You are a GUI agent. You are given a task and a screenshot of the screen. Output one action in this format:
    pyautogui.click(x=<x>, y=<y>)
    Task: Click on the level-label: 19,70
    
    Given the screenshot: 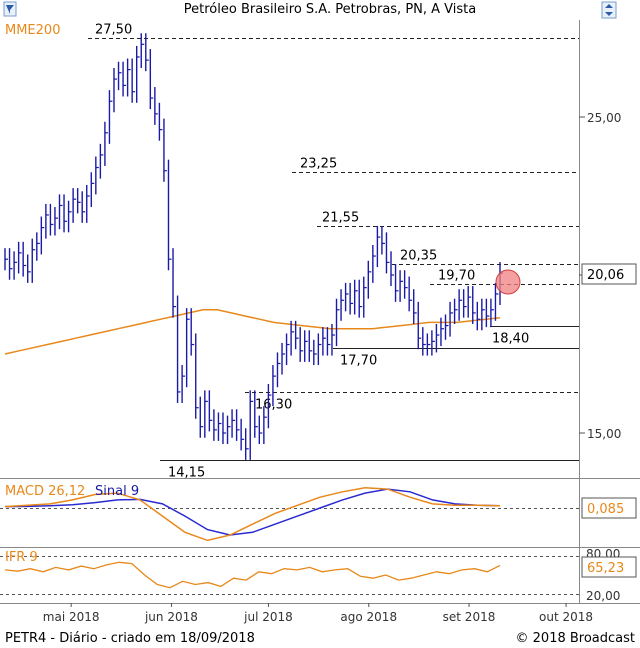 What is the action you would take?
    pyautogui.click(x=456, y=276)
    